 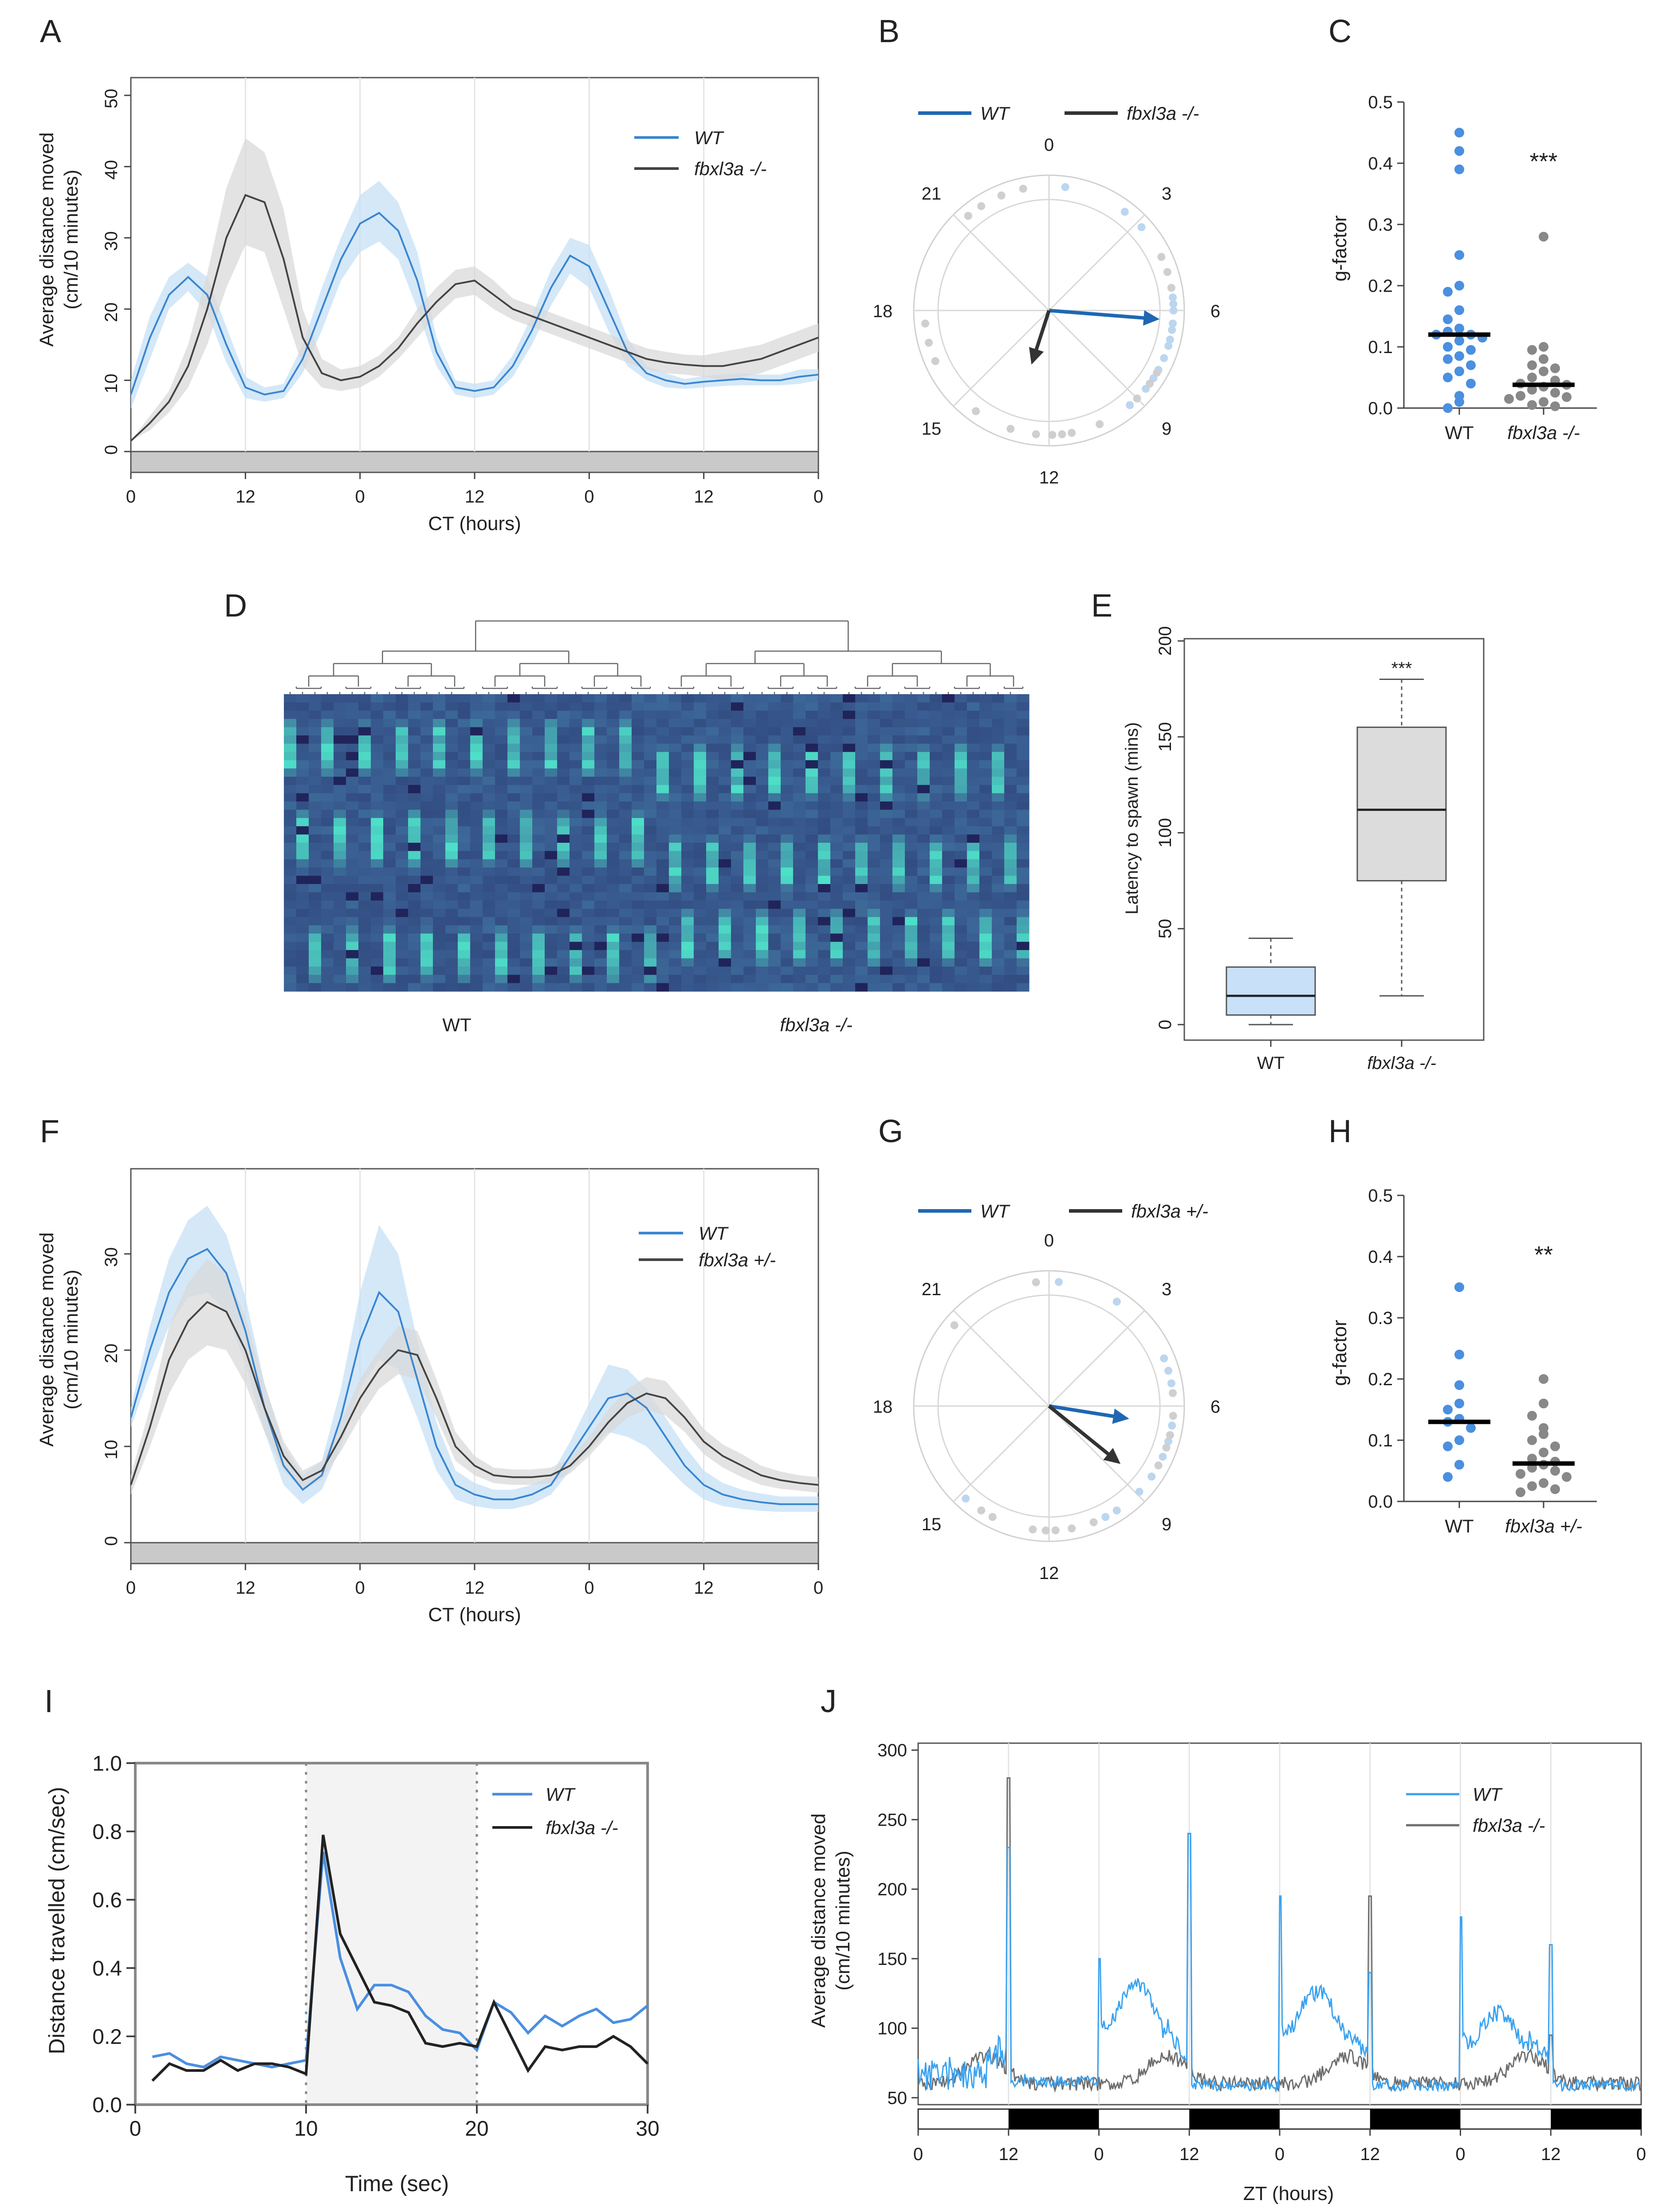 I want to click on x-tick-label-a: 0, so click(x=818, y=497).